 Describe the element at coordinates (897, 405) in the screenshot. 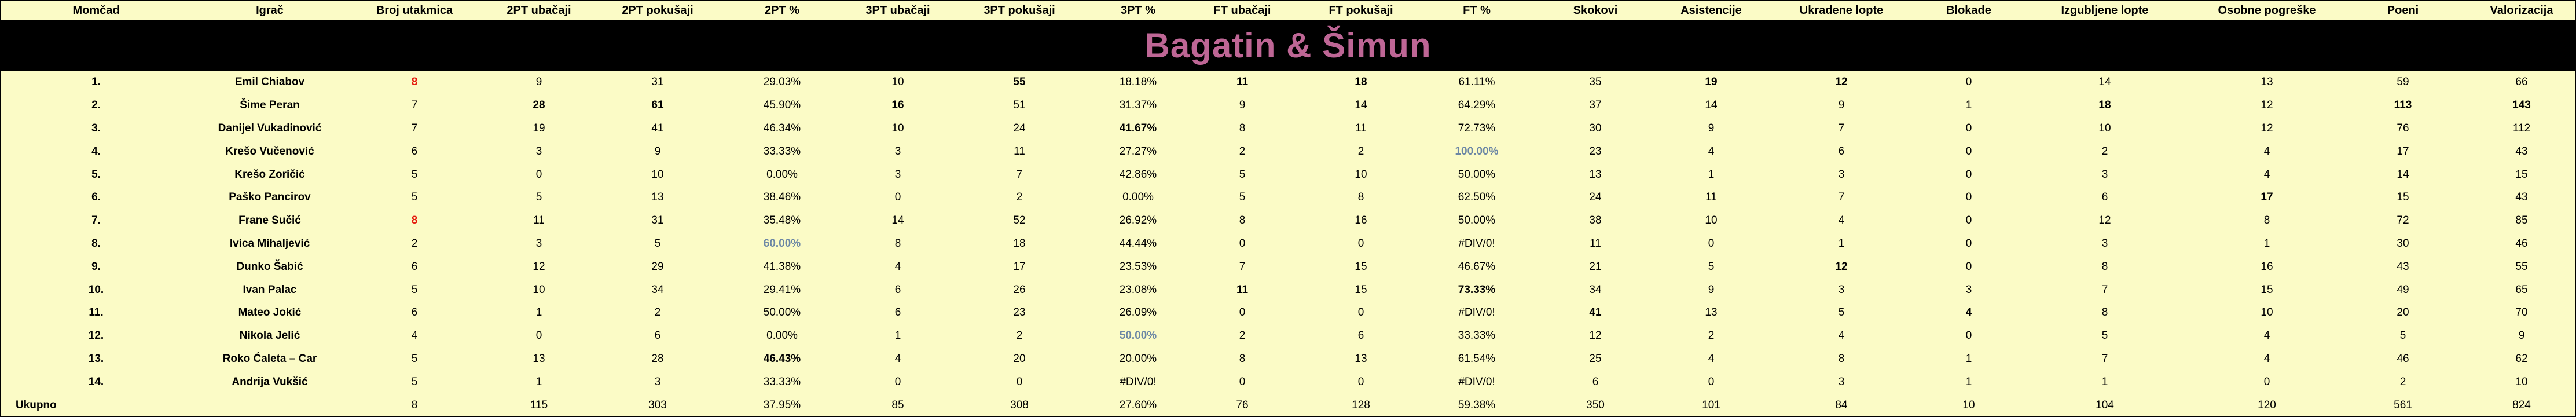

I see `total-stat-cell: 85` at that location.